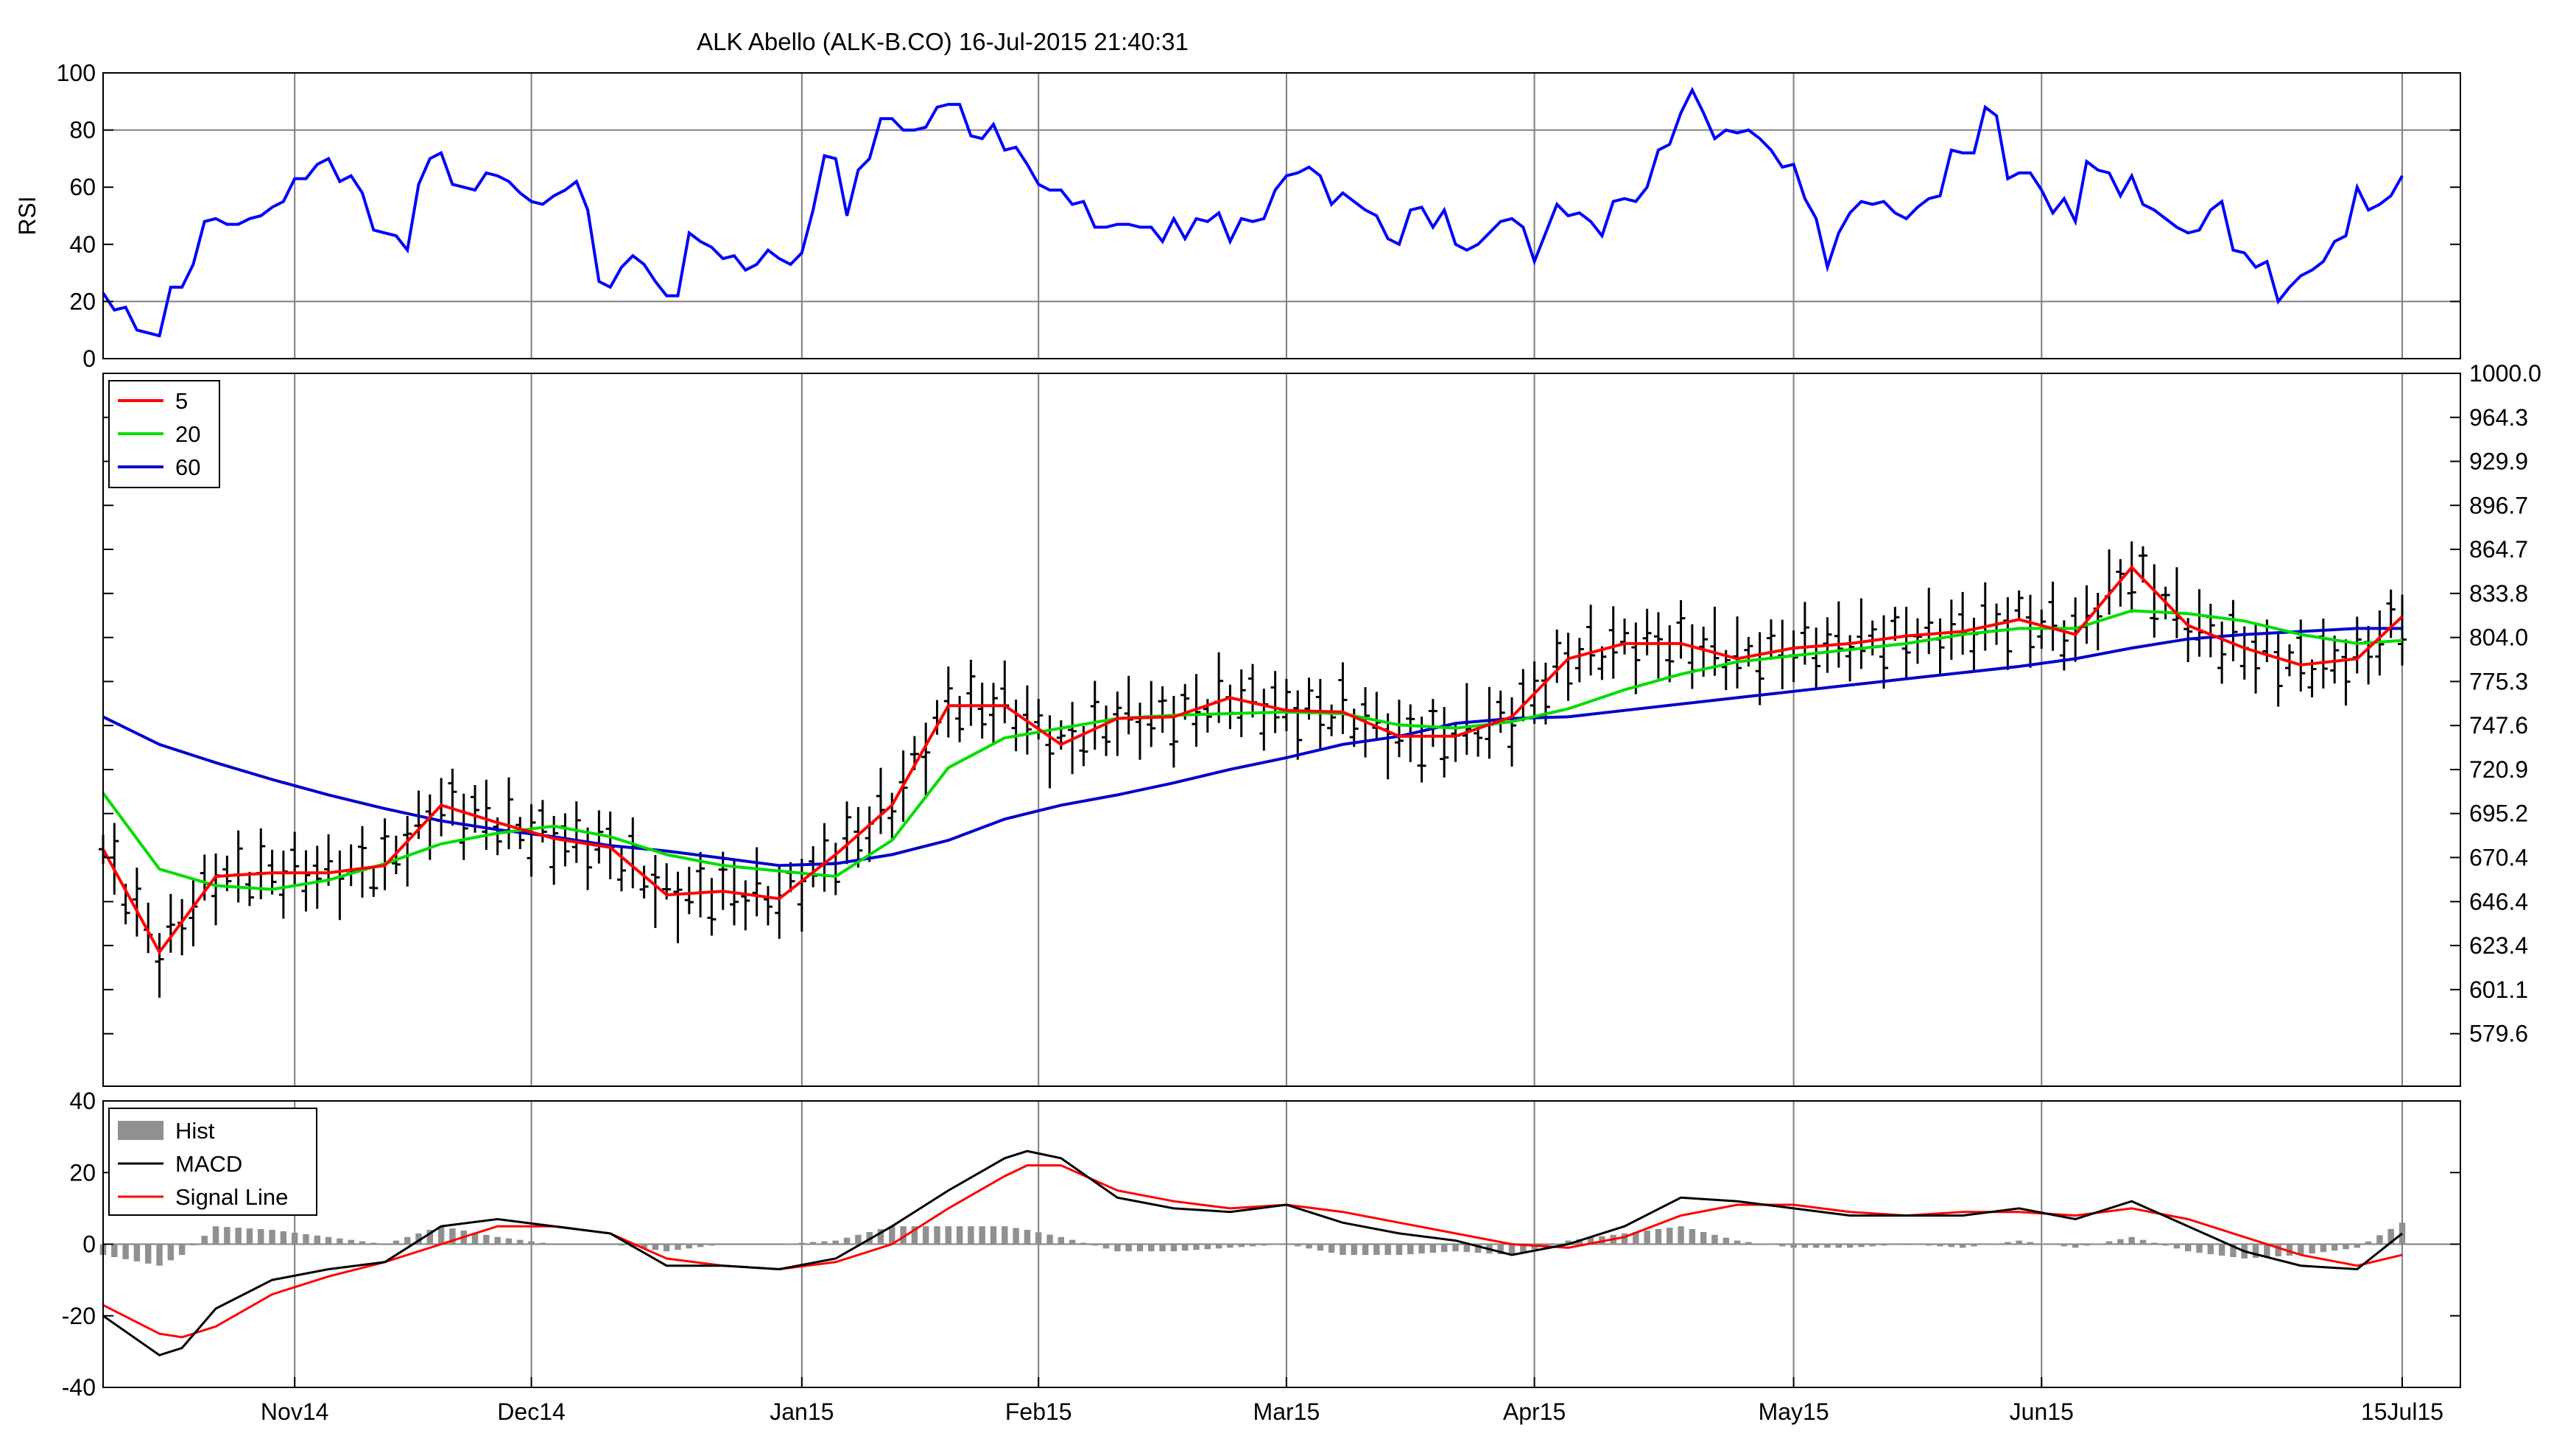  I want to click on price-ytick-label-12: 896.7, so click(2498, 505).